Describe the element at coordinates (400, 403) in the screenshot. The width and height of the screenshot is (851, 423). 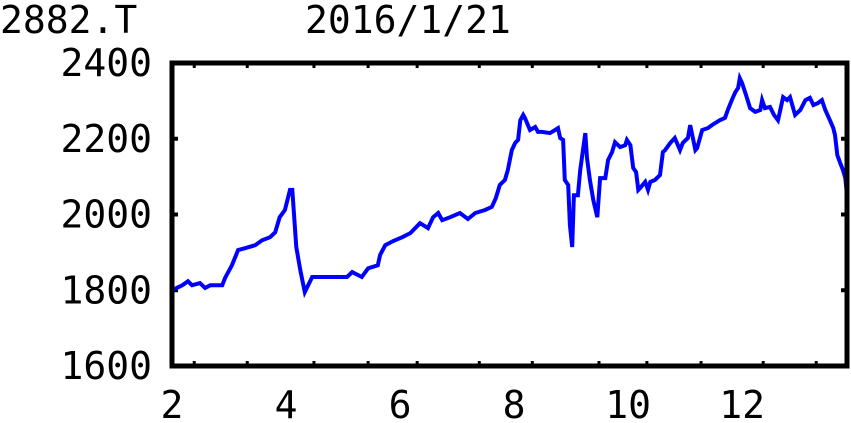
I see `x-tick-label: 6` at that location.